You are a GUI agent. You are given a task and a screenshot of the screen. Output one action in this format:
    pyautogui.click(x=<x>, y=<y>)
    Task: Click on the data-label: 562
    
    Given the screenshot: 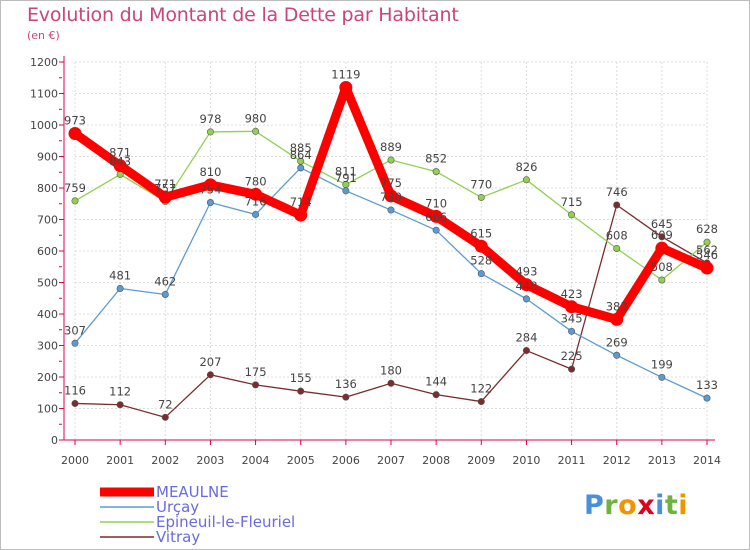 What is the action you would take?
    pyautogui.click(x=707, y=250)
    